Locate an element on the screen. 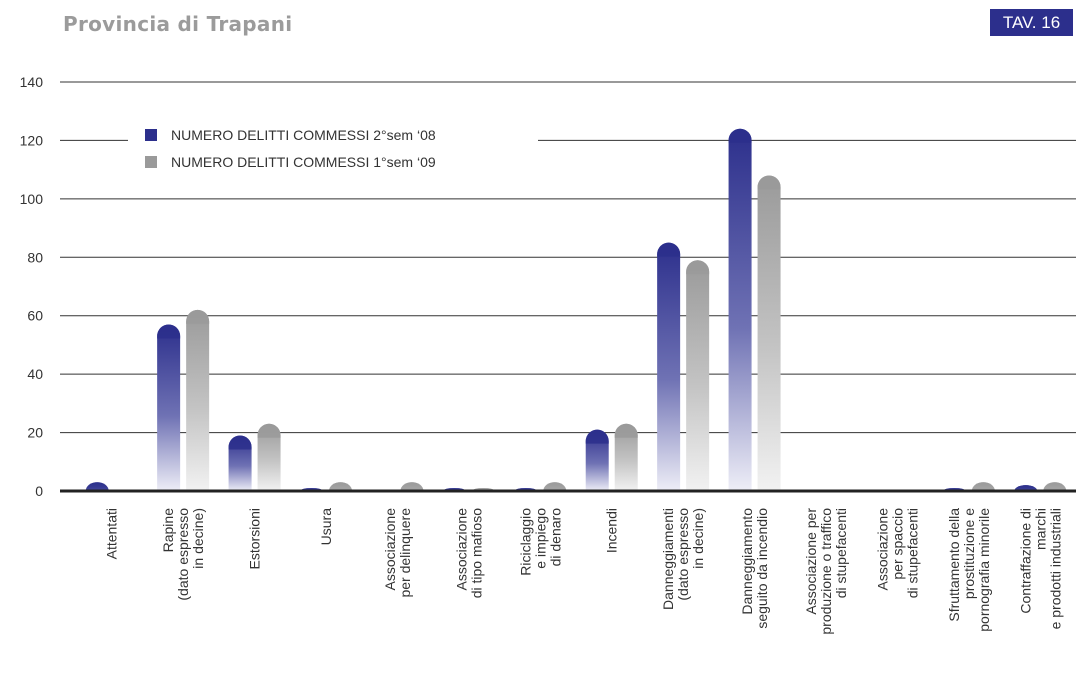 Image resolution: width=1076 pixels, height=677 pixels. x-category-label: Associazione per spaccio di stupefacenti is located at coordinates (897, 553).